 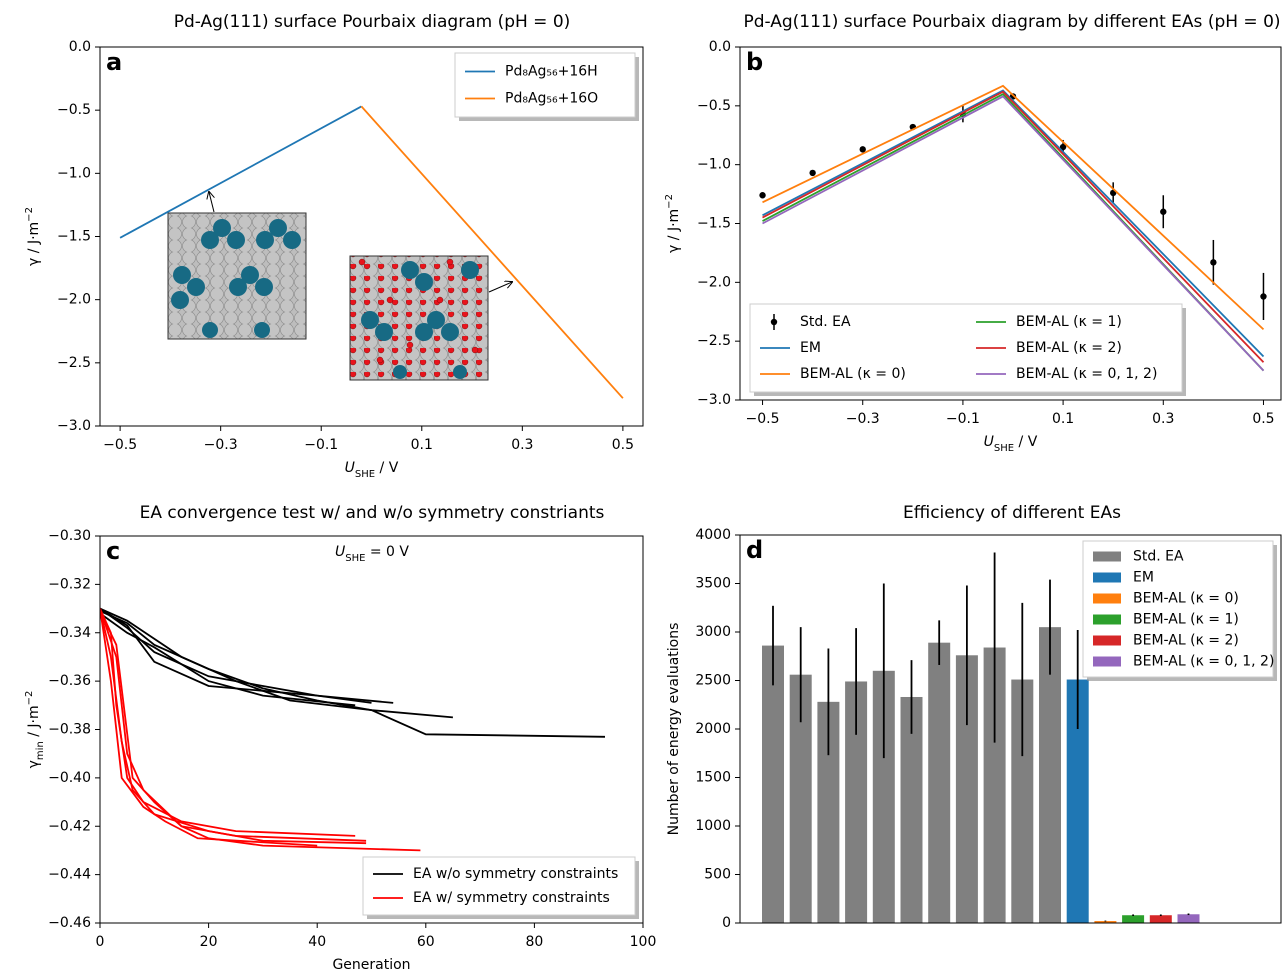 I want to click on annotation: USHE = 0 V, so click(x=372, y=554).